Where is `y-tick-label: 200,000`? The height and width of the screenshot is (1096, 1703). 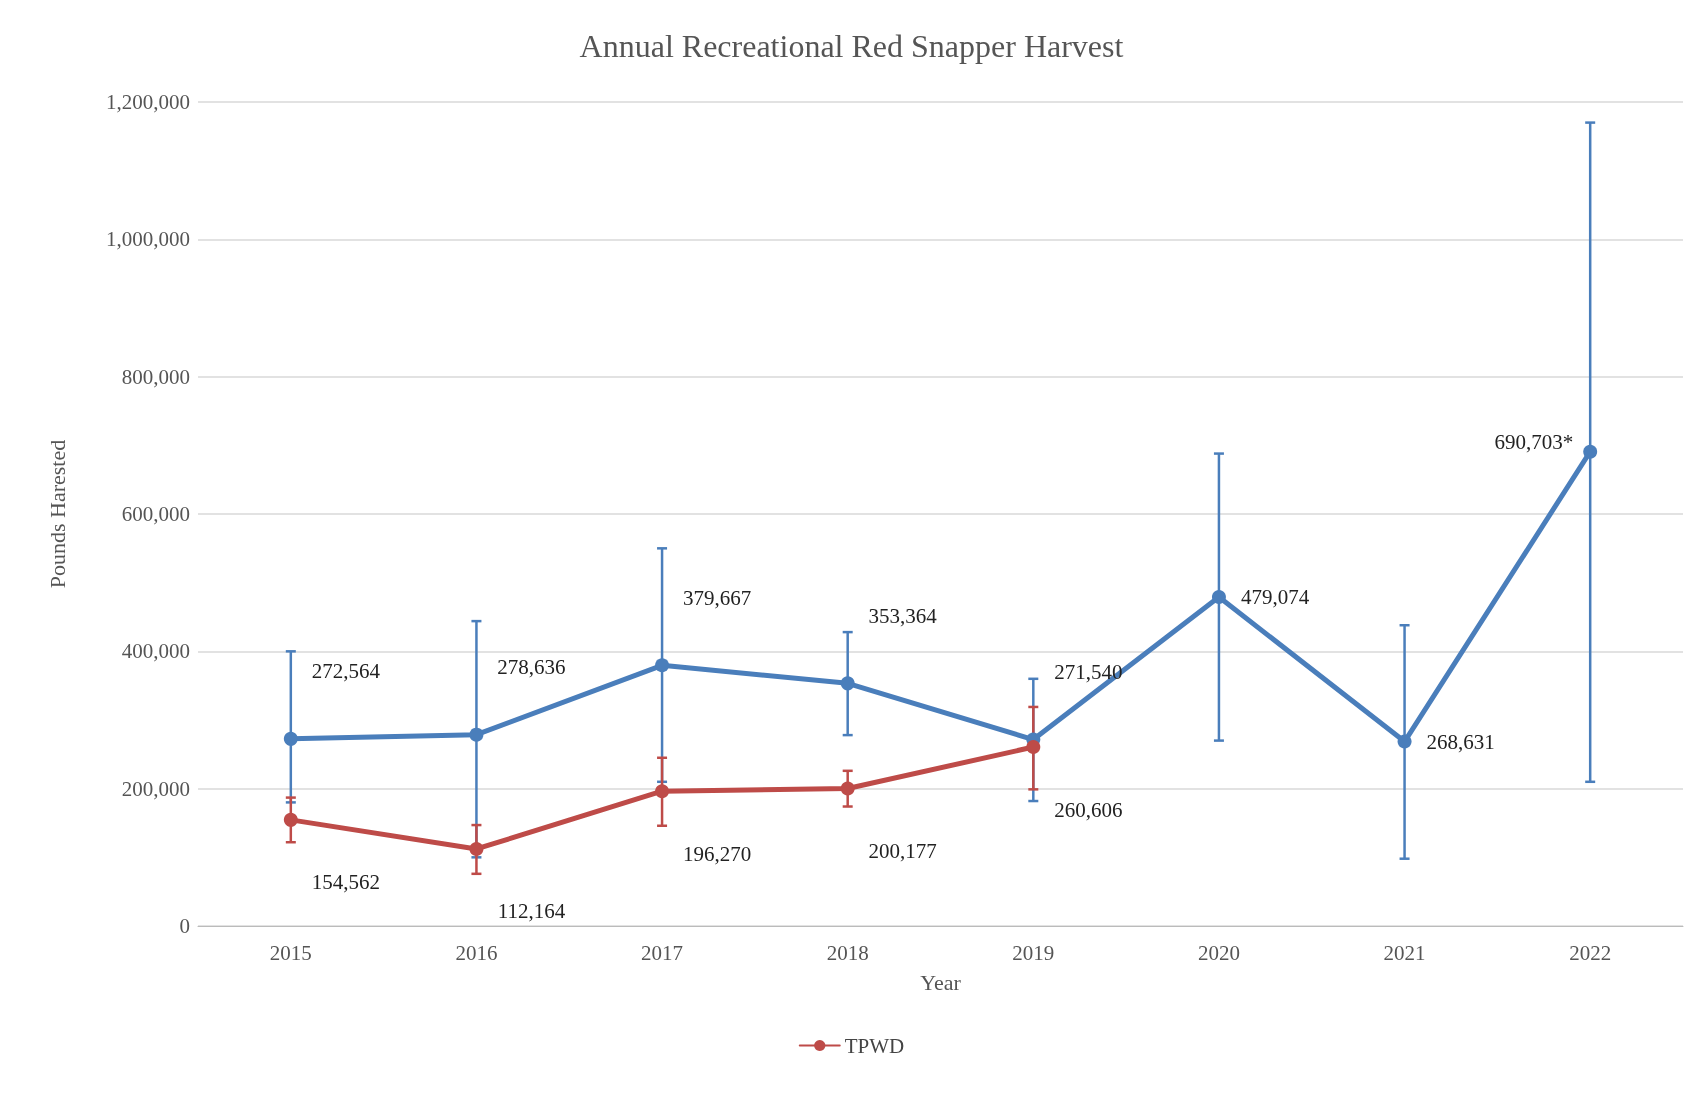
y-tick-label: 200,000 is located at coordinates (155, 788).